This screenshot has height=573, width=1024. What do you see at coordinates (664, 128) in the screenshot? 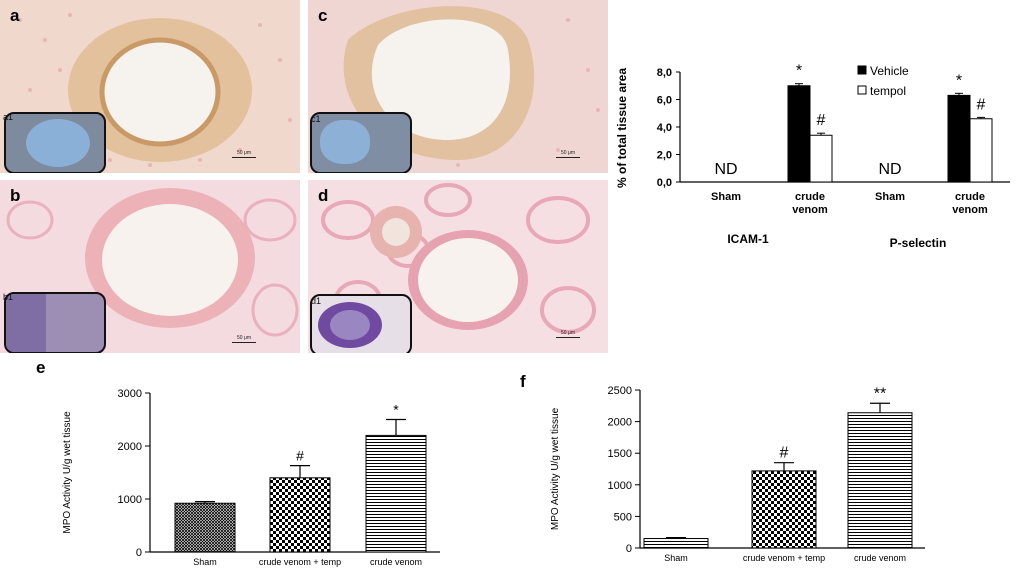
I see `y-tick-label: 4,0` at bounding box center [664, 128].